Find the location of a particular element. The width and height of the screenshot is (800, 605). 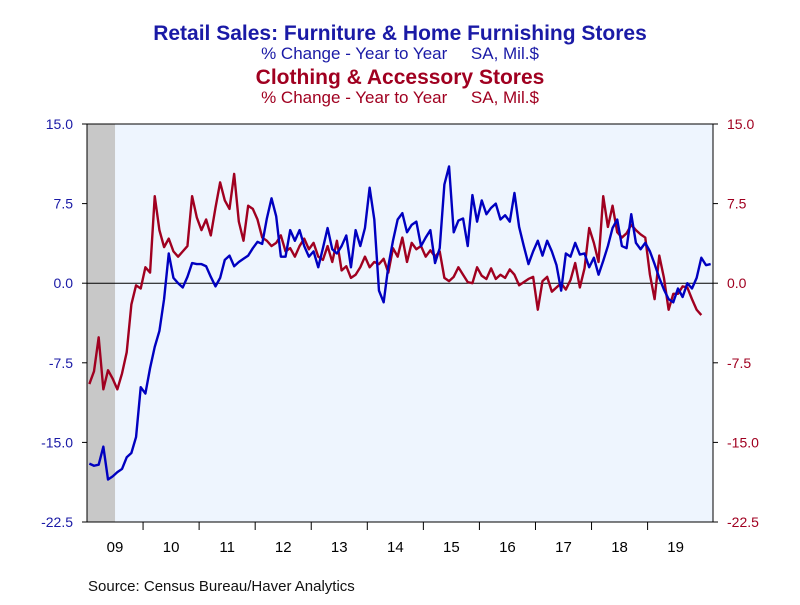

y-tick-label-right: 7.5 is located at coordinates (737, 204).